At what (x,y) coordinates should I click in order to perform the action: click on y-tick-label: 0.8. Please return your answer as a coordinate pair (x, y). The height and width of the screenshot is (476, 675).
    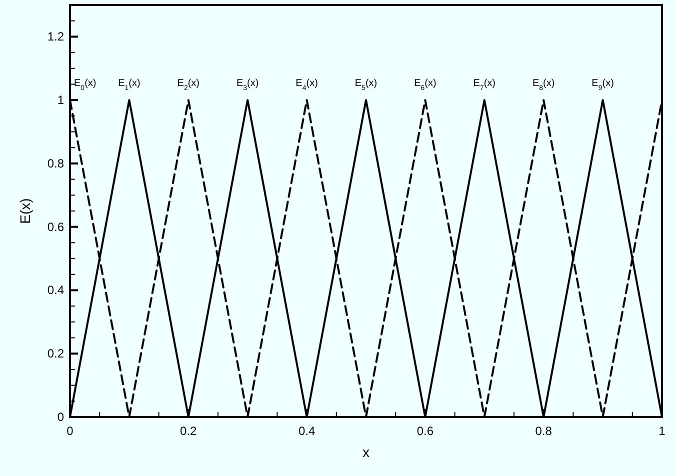
    Looking at the image, I should click on (55, 163).